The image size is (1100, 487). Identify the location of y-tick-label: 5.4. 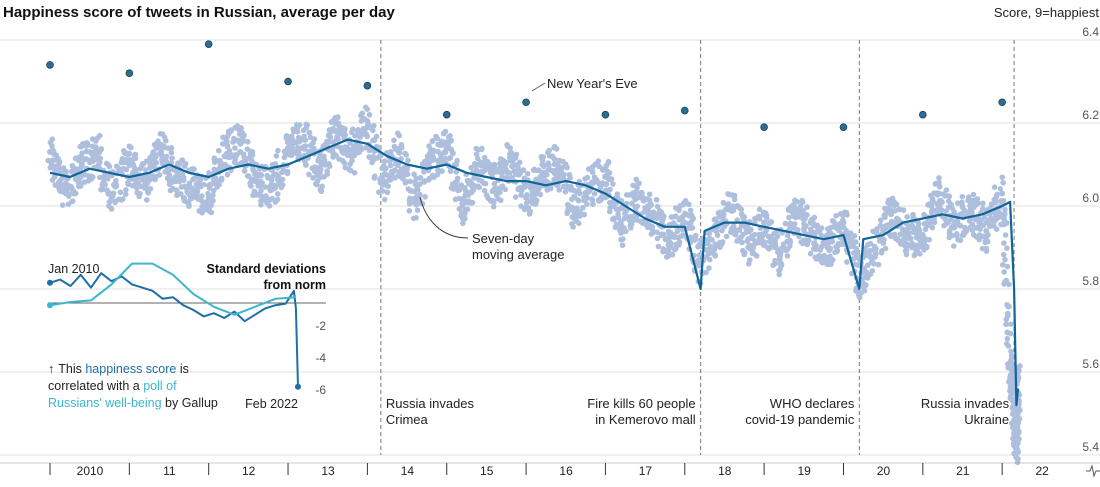
(1090, 447).